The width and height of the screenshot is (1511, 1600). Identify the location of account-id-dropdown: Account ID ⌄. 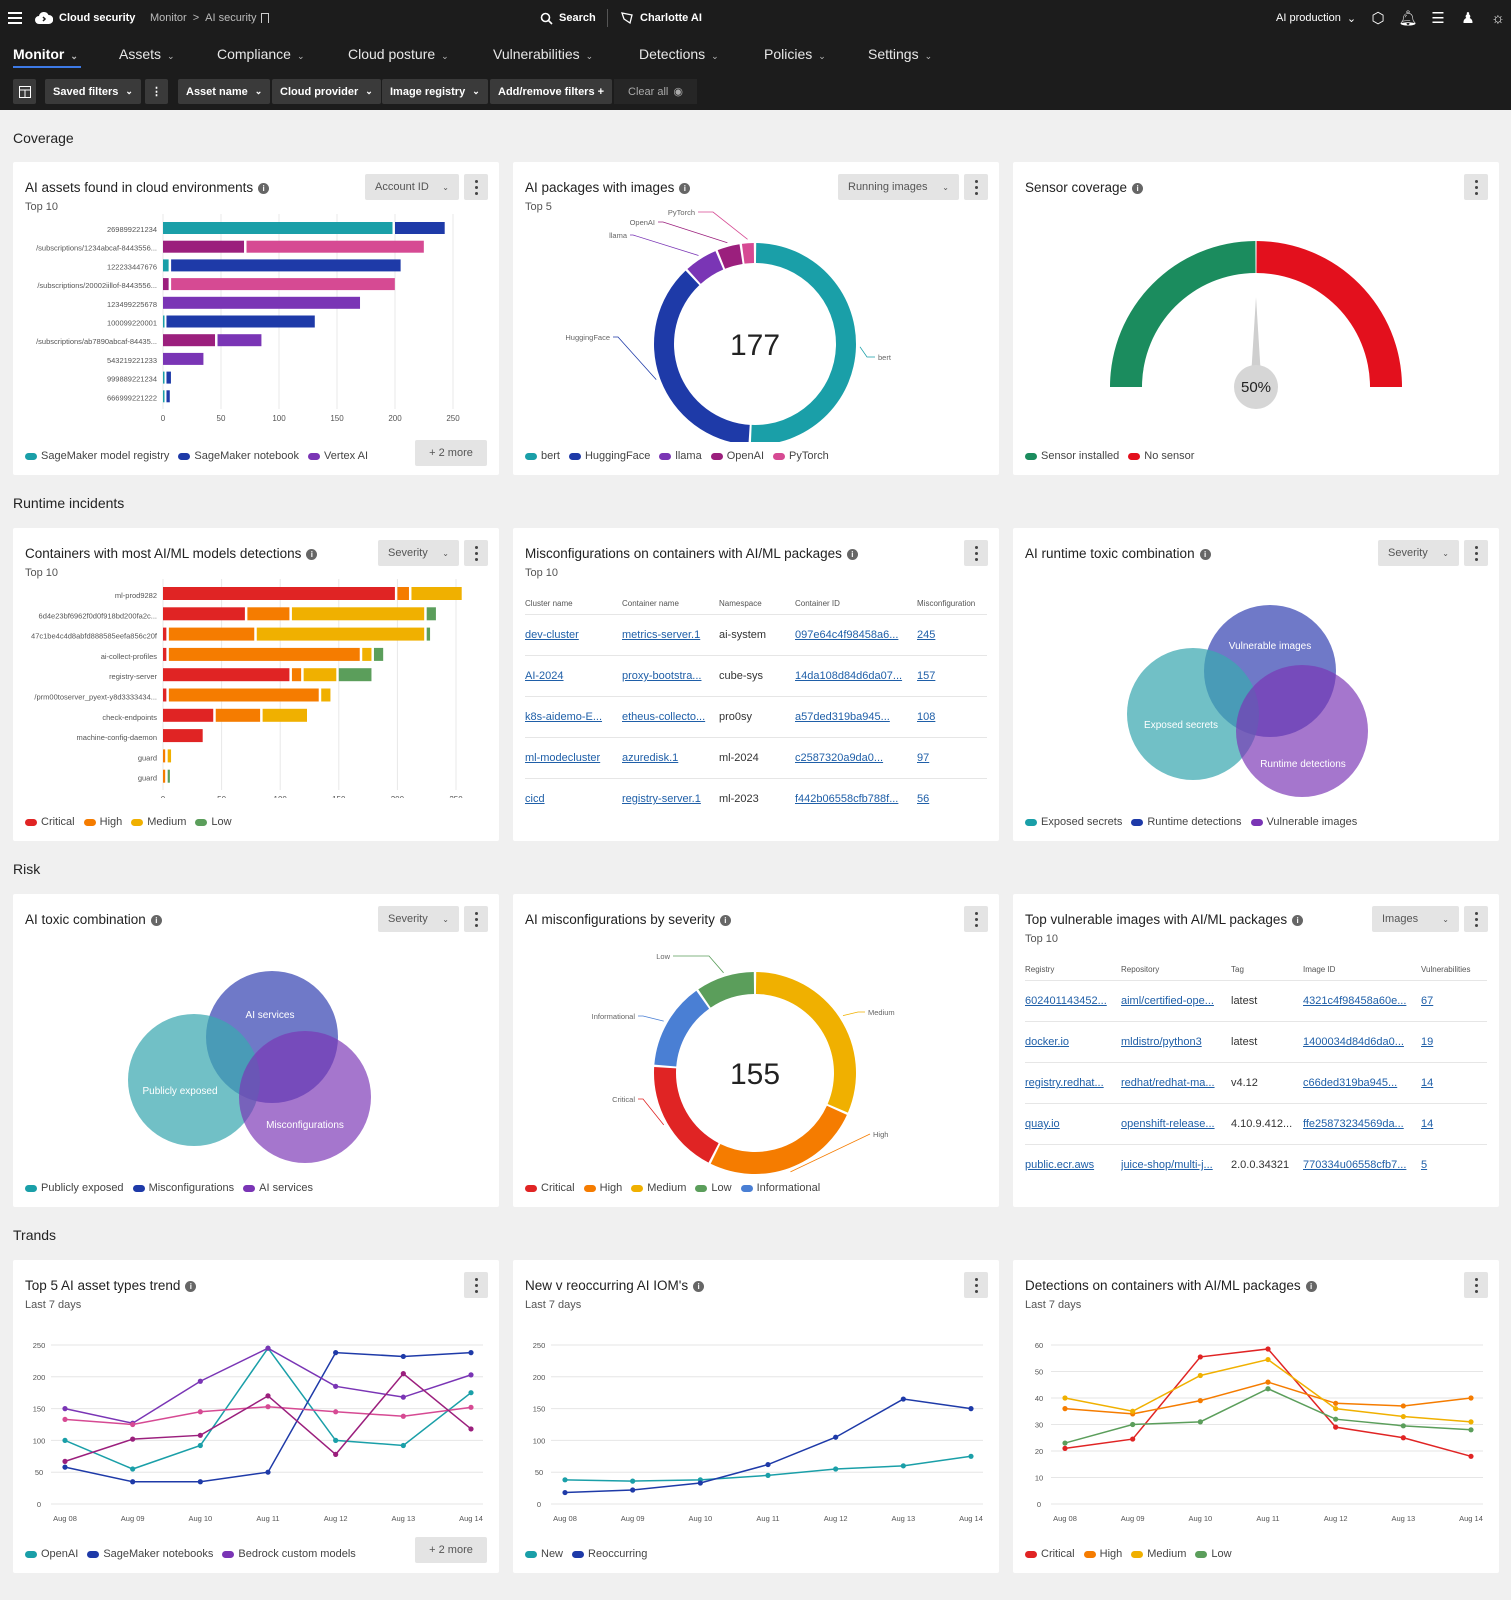
(412, 187).